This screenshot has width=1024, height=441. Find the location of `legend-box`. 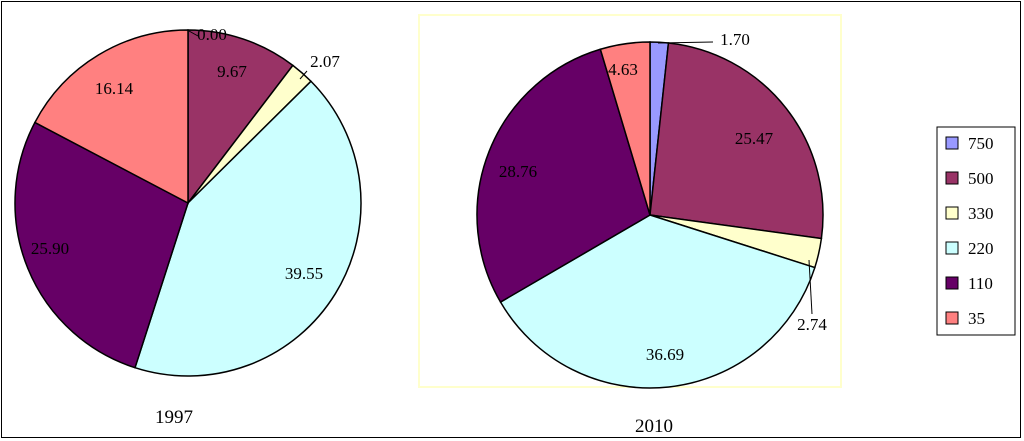

legend-box is located at coordinates (976, 231).